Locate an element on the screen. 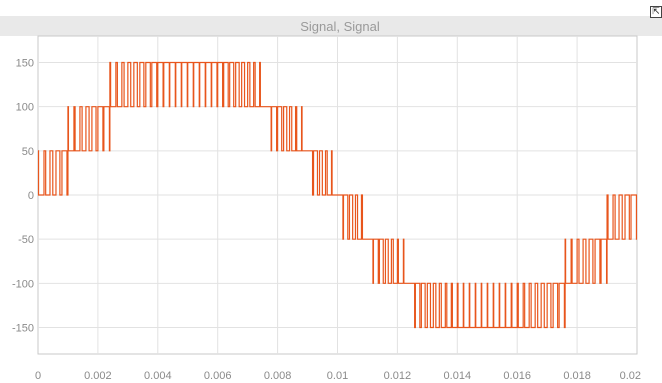  title-bar is located at coordinates (331, 26).